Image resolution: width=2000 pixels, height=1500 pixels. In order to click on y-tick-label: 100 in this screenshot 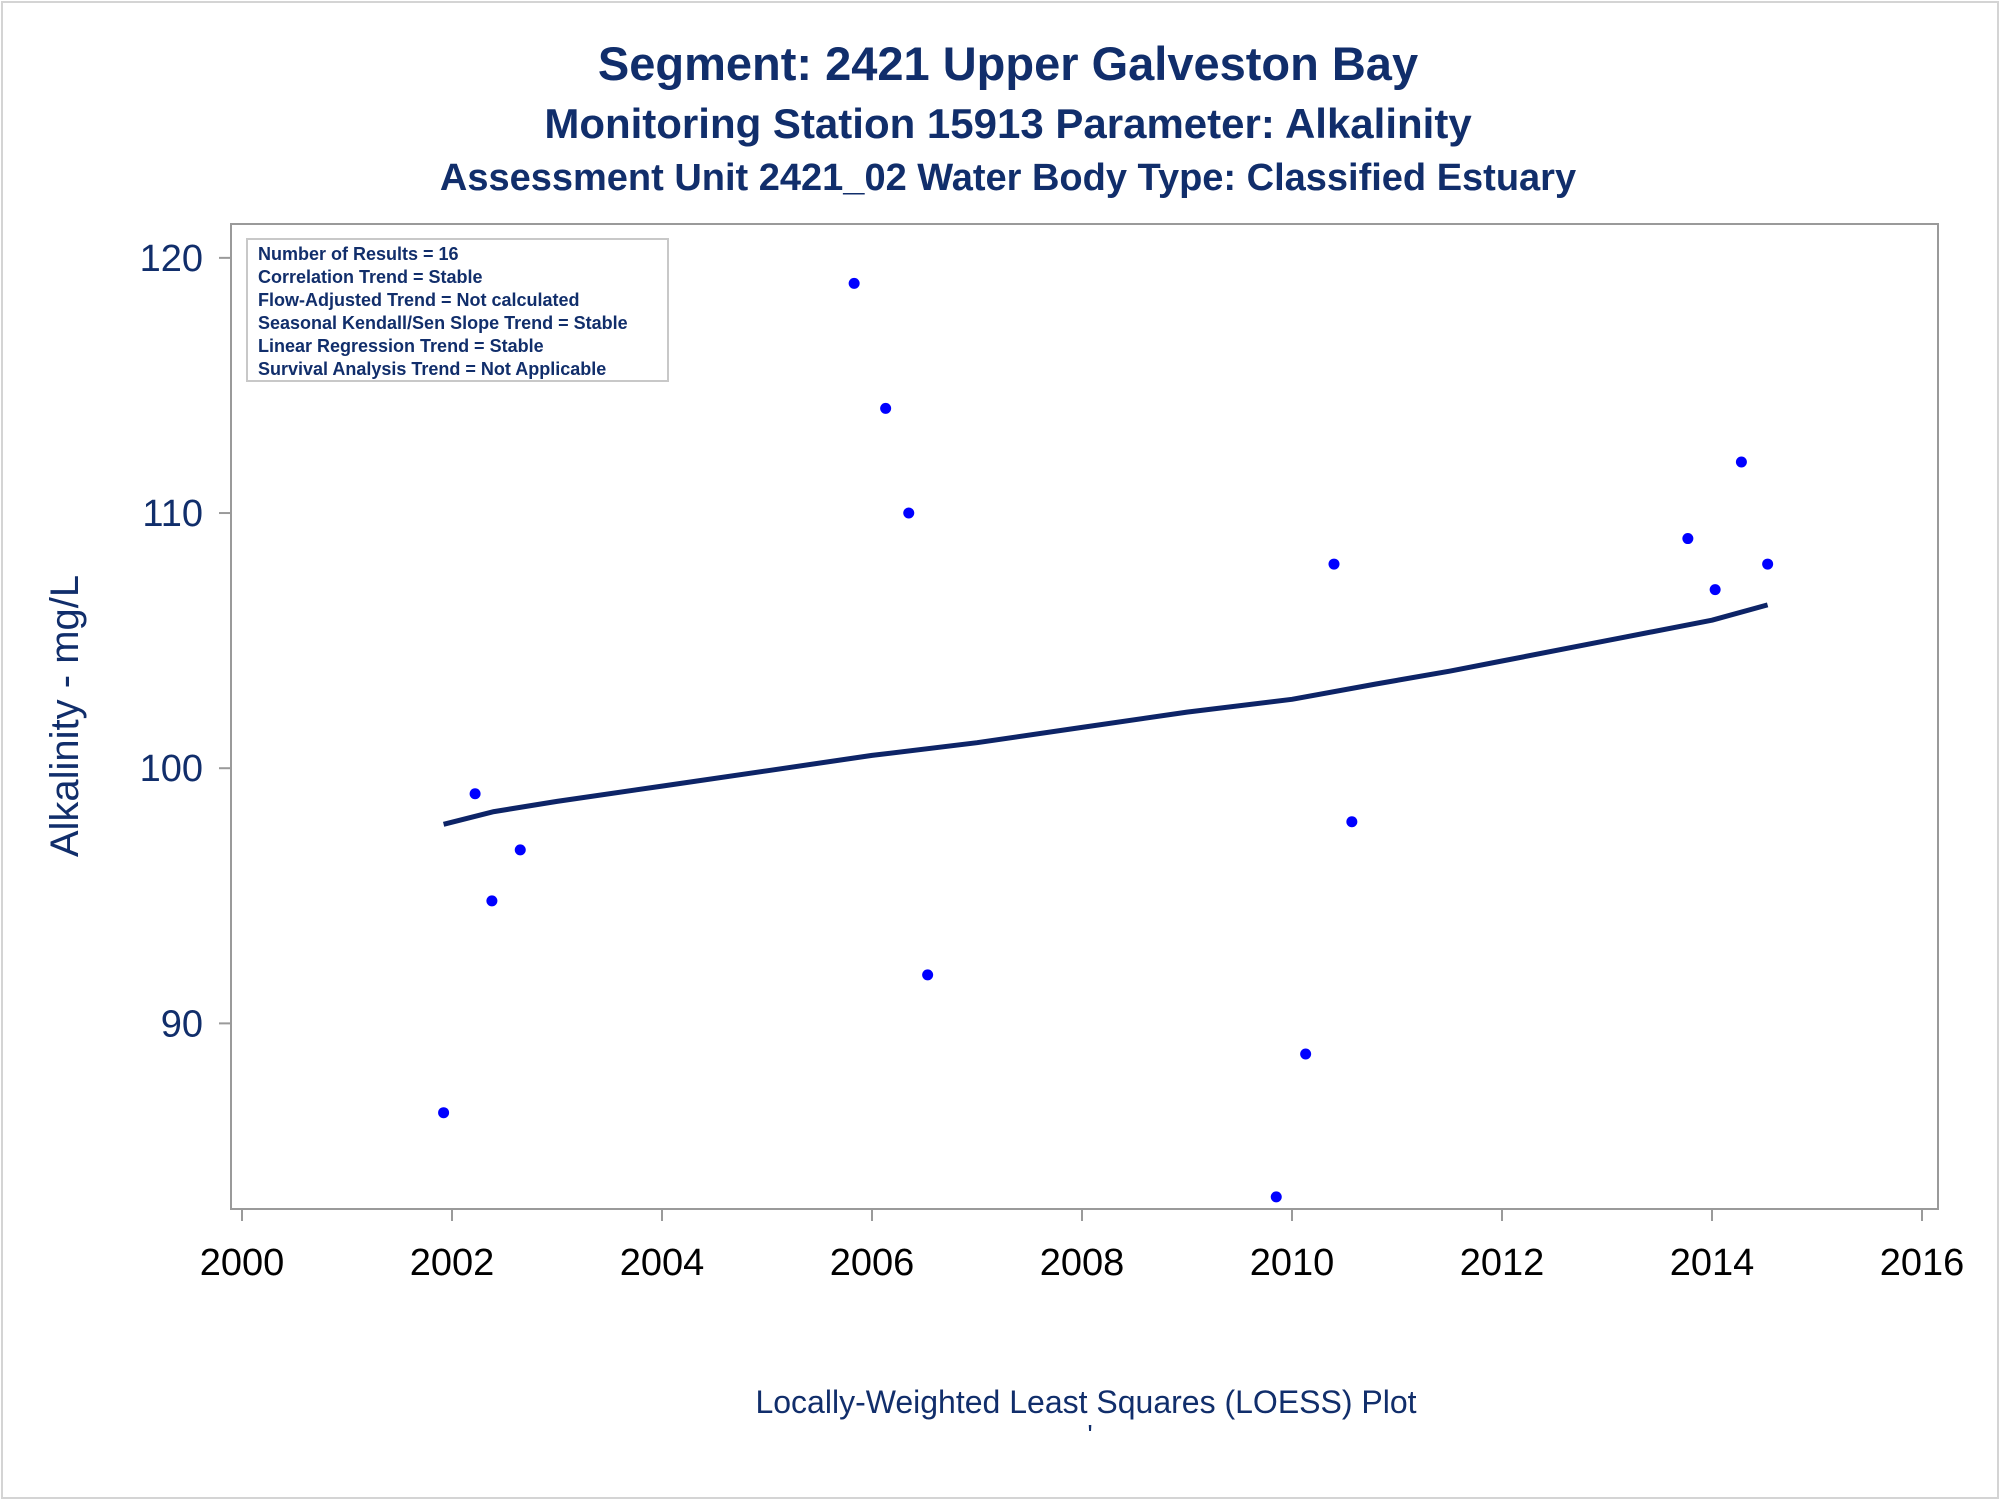, I will do `click(171, 769)`.